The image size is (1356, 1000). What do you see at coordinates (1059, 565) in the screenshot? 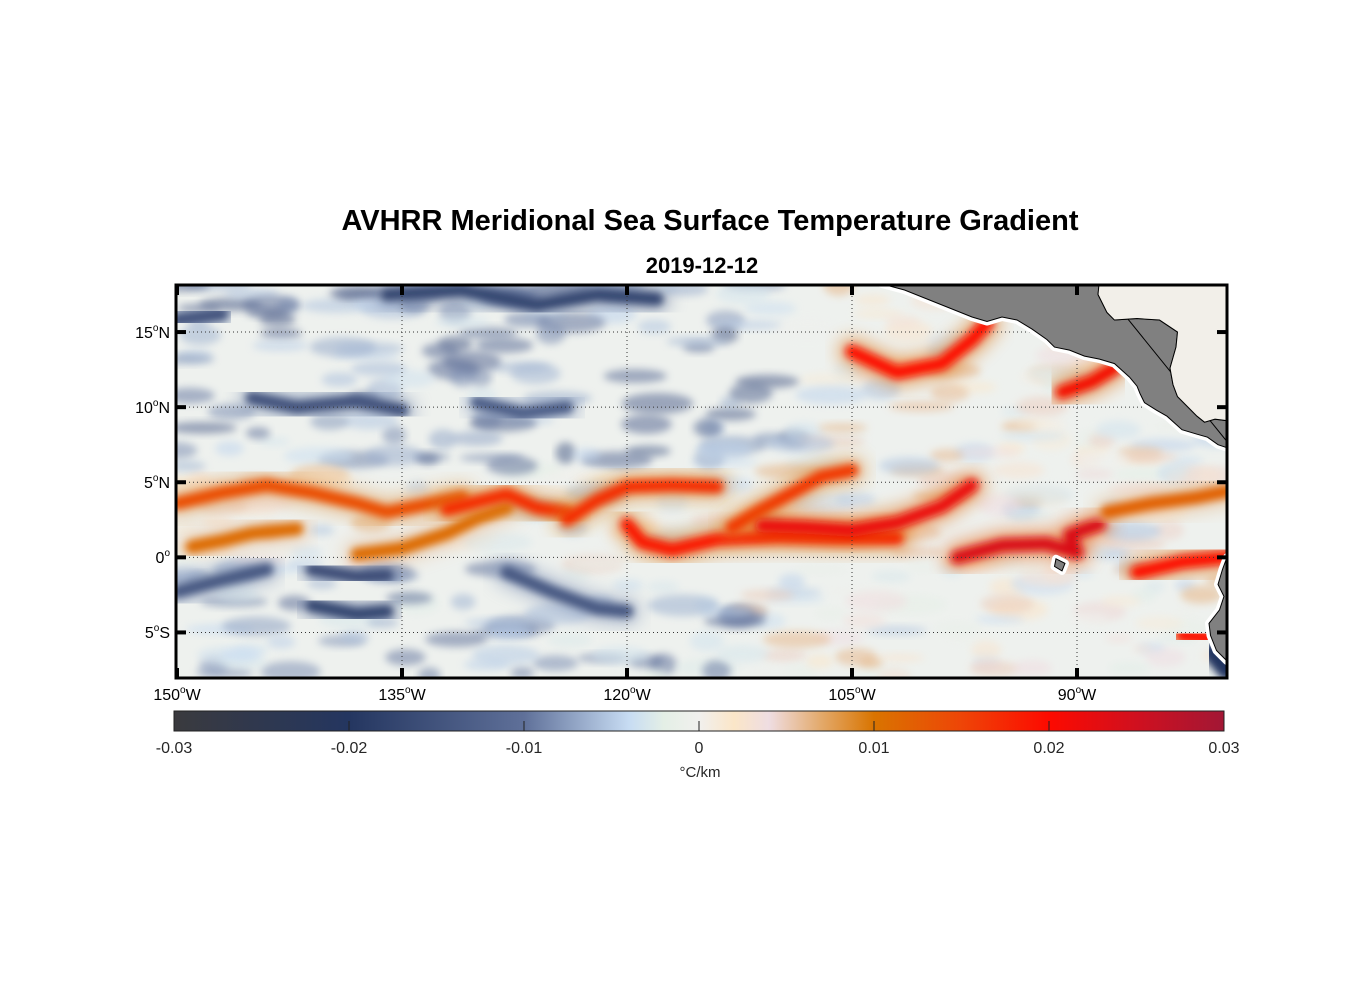
I see `galapagos-landmass` at bounding box center [1059, 565].